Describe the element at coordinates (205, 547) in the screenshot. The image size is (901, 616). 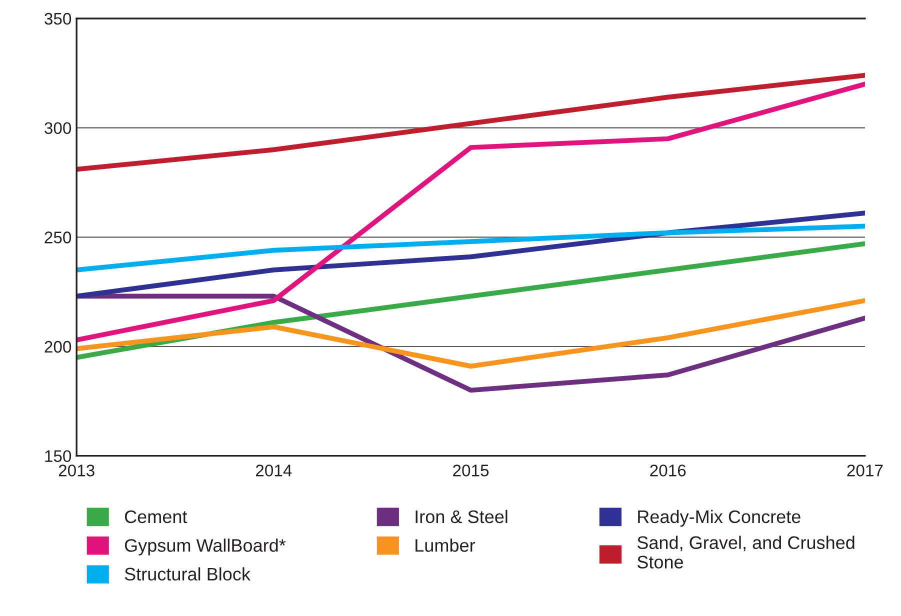
I see `legend-label: Gypsum WallBoard*` at that location.